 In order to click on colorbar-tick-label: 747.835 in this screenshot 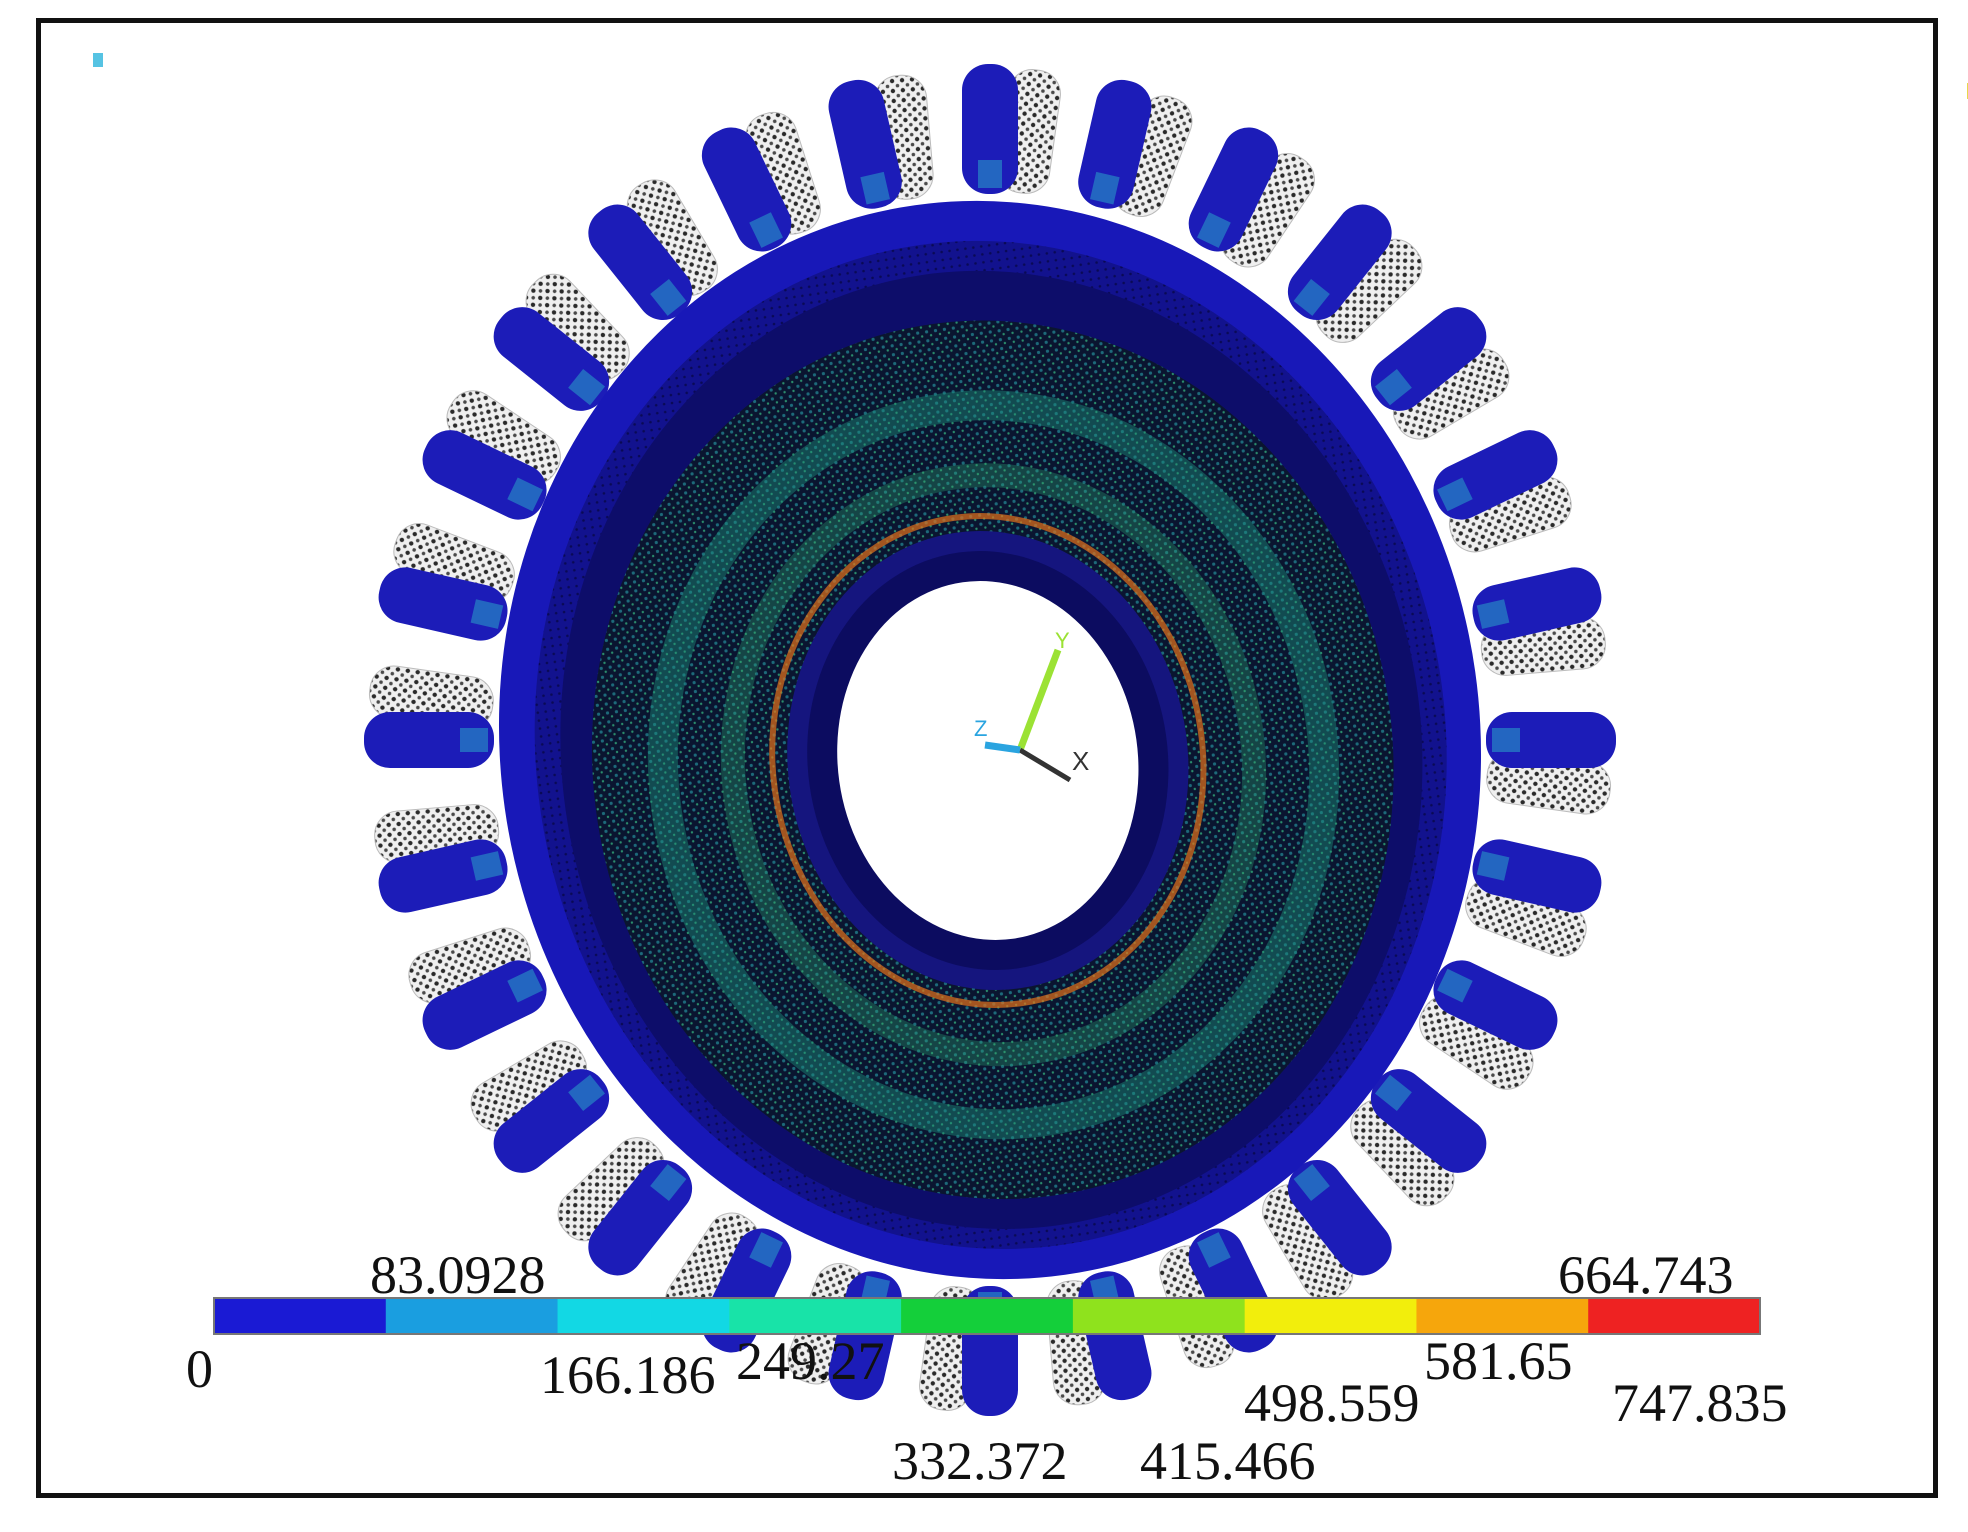, I will do `click(1700, 1403)`.